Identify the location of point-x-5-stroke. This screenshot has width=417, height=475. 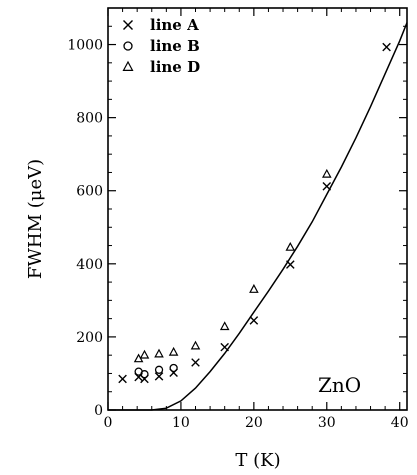
(195, 362).